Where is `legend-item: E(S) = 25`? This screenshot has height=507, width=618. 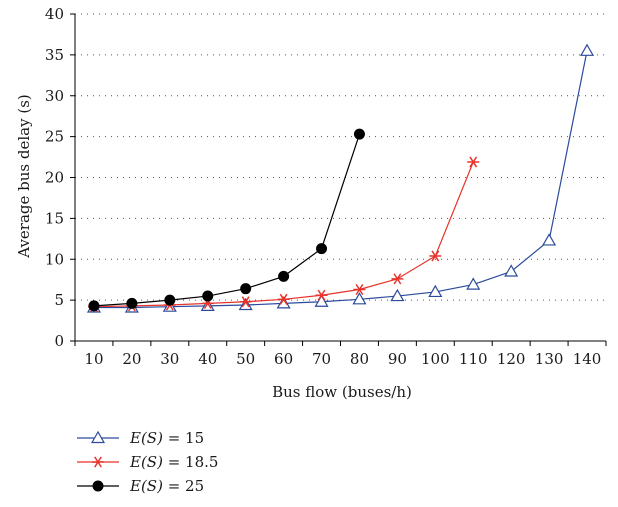 legend-item: E(S) = 25 is located at coordinates (140, 486).